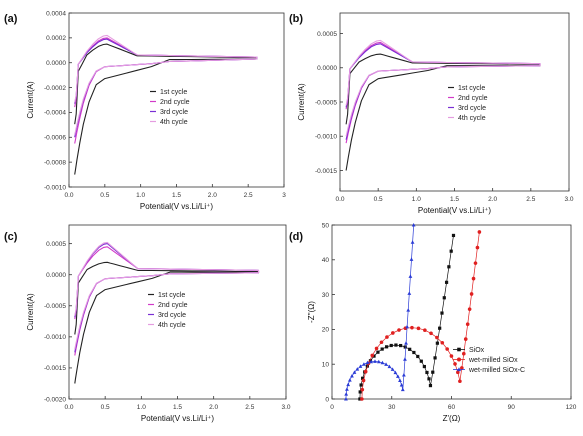  I want to click on legend-label: 2nd cycle, so click(175, 102).